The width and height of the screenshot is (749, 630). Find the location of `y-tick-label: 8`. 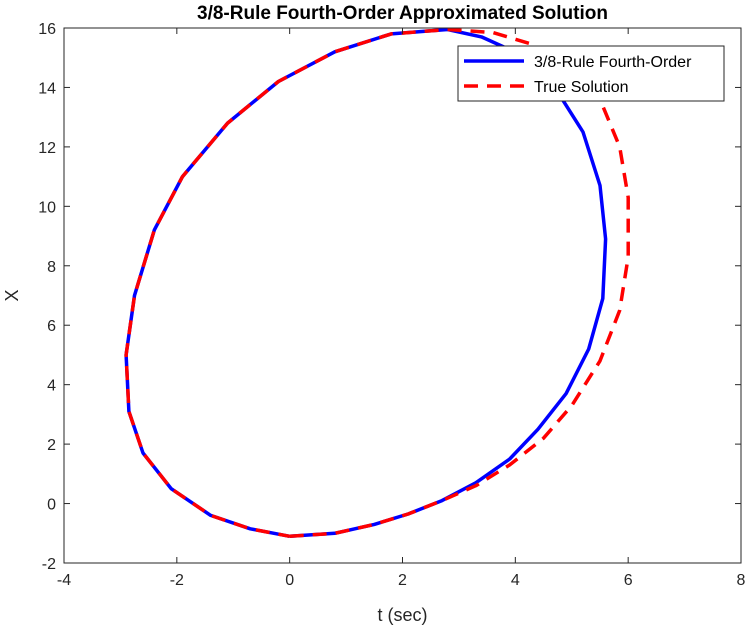

y-tick-label: 8 is located at coordinates (51, 267).